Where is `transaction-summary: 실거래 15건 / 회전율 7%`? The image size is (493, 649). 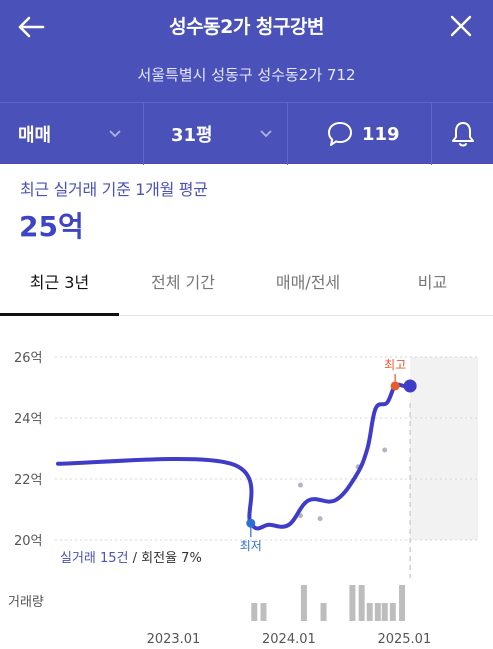
transaction-summary: 실거래 15건 / 회전율 7% is located at coordinates (131, 558).